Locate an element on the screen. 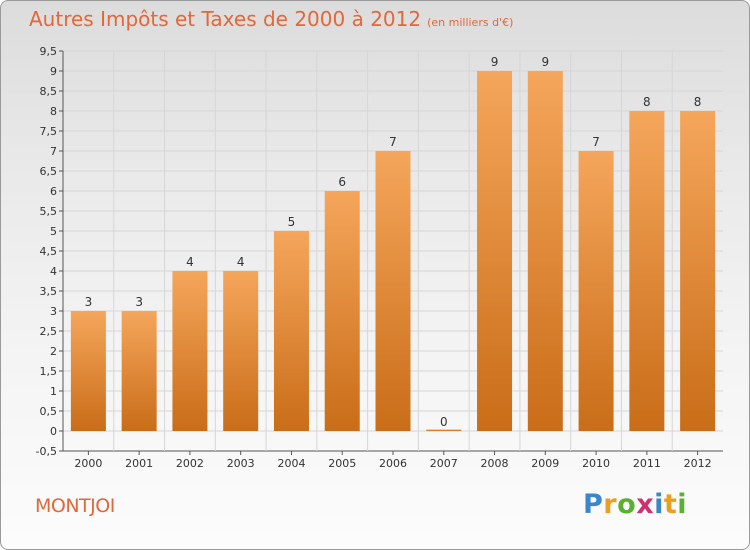 The width and height of the screenshot is (750, 550). y-tick-label: -0,5 is located at coordinates (46, 451).